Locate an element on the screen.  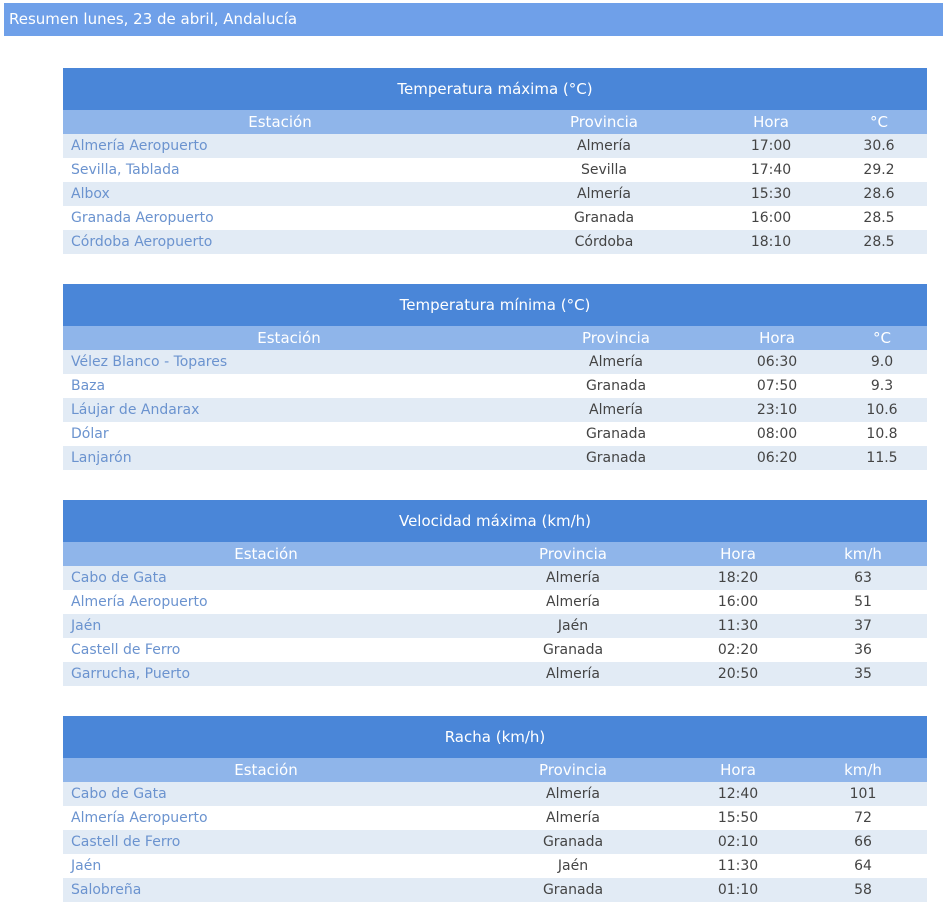
cell: Córdoba is located at coordinates (604, 242).